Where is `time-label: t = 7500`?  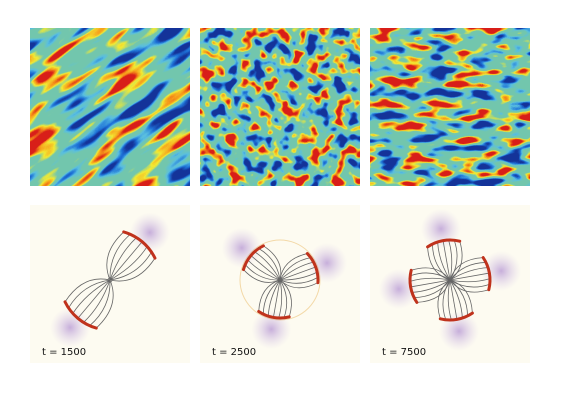
time-label: t = 7500 is located at coordinates (404, 352).